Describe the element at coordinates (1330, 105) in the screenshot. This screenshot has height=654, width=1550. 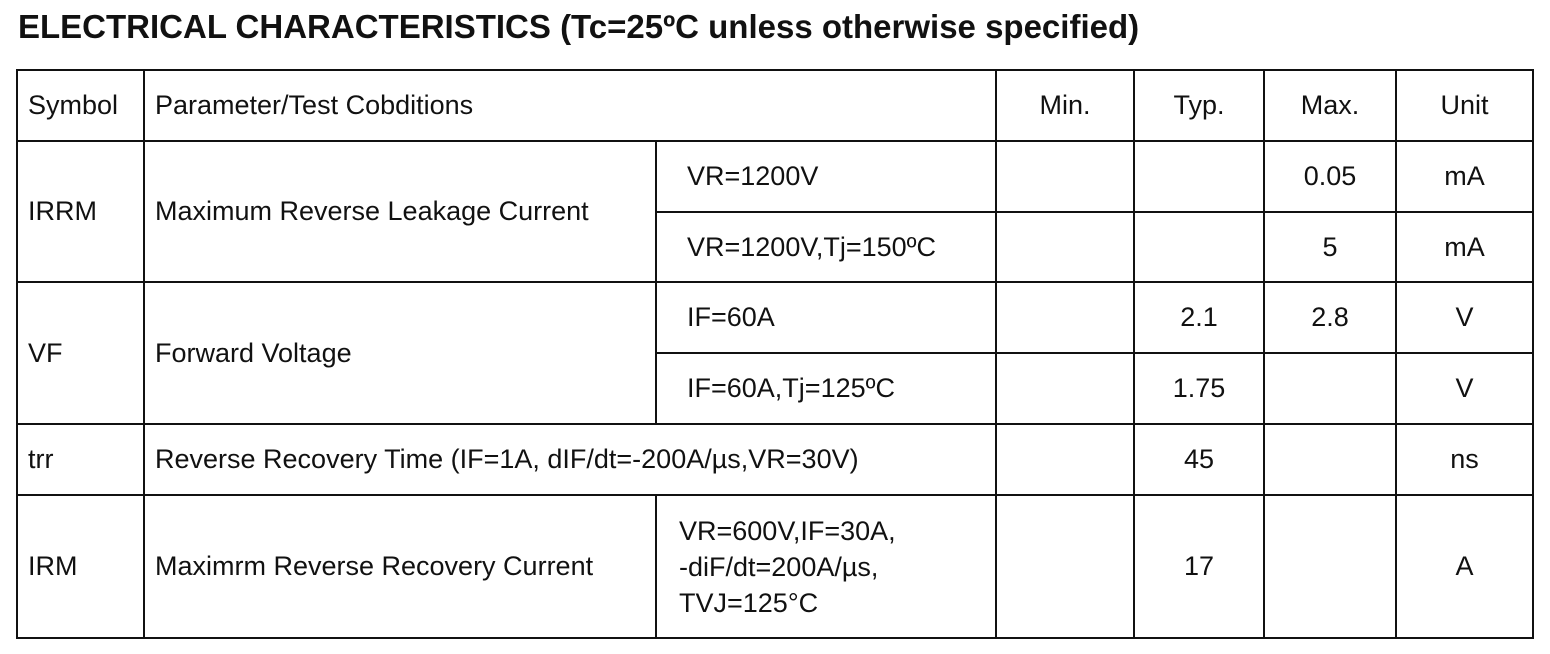
I see `header-cell: Max.` at that location.